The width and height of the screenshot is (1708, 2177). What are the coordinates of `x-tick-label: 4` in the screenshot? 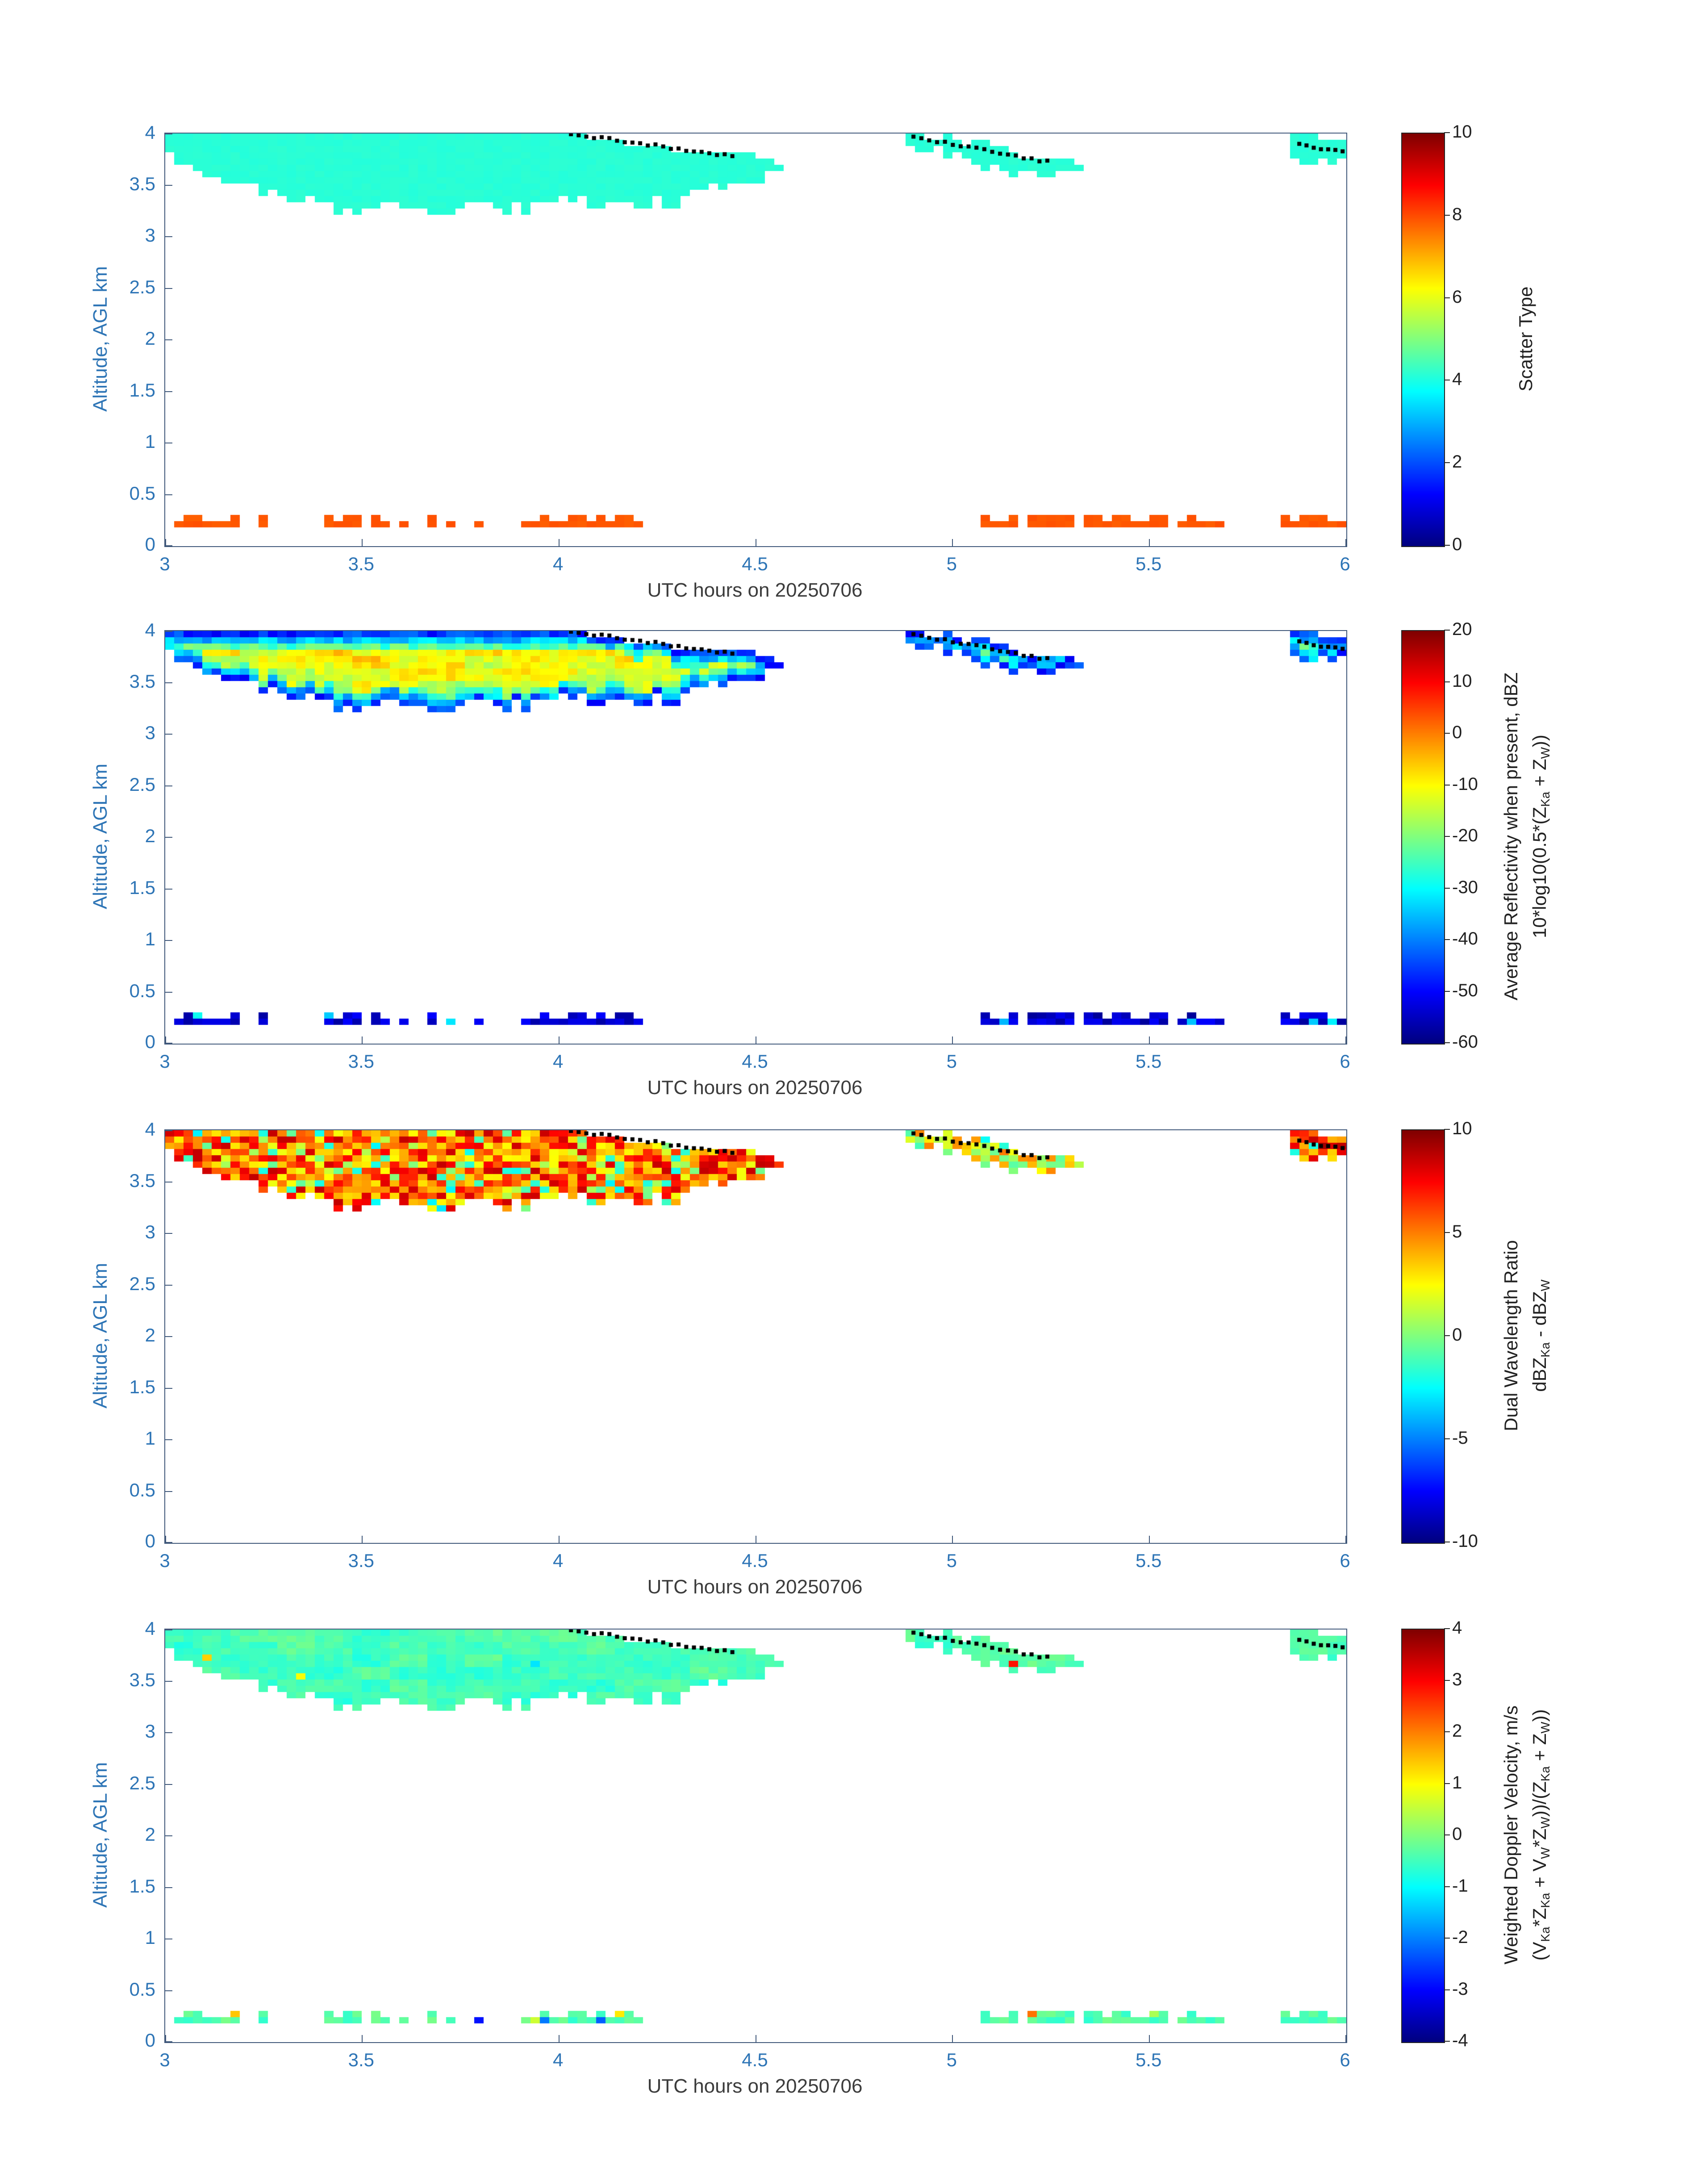 It's located at (558, 1560).